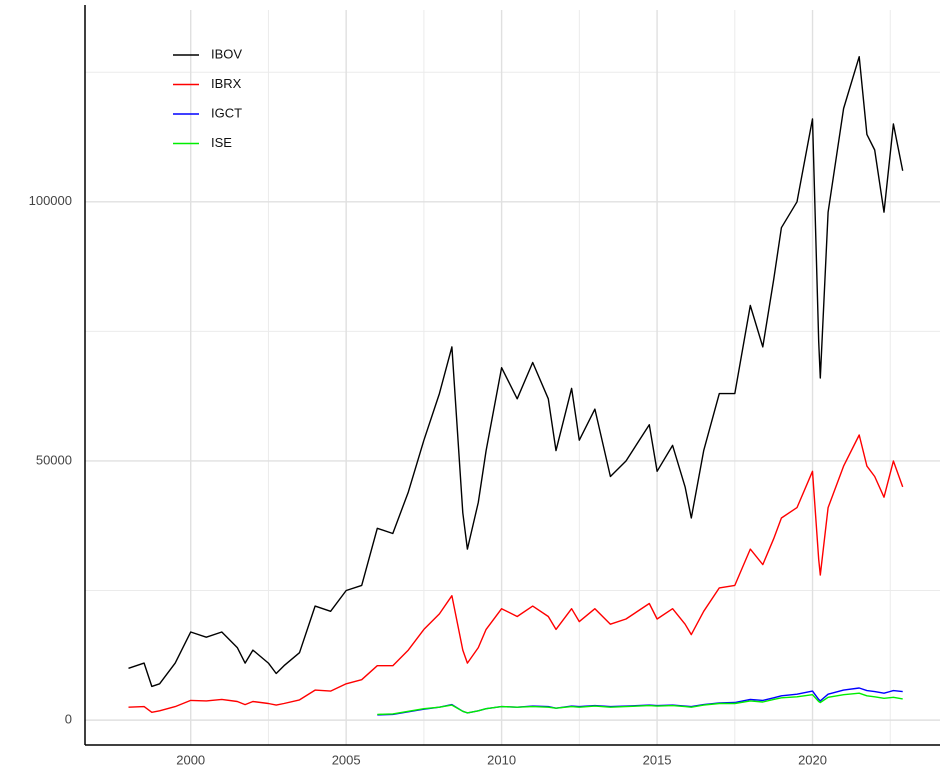 The height and width of the screenshot is (773, 940). Describe the element at coordinates (226, 112) in the screenshot. I see `legend-label: IGCT` at that location.